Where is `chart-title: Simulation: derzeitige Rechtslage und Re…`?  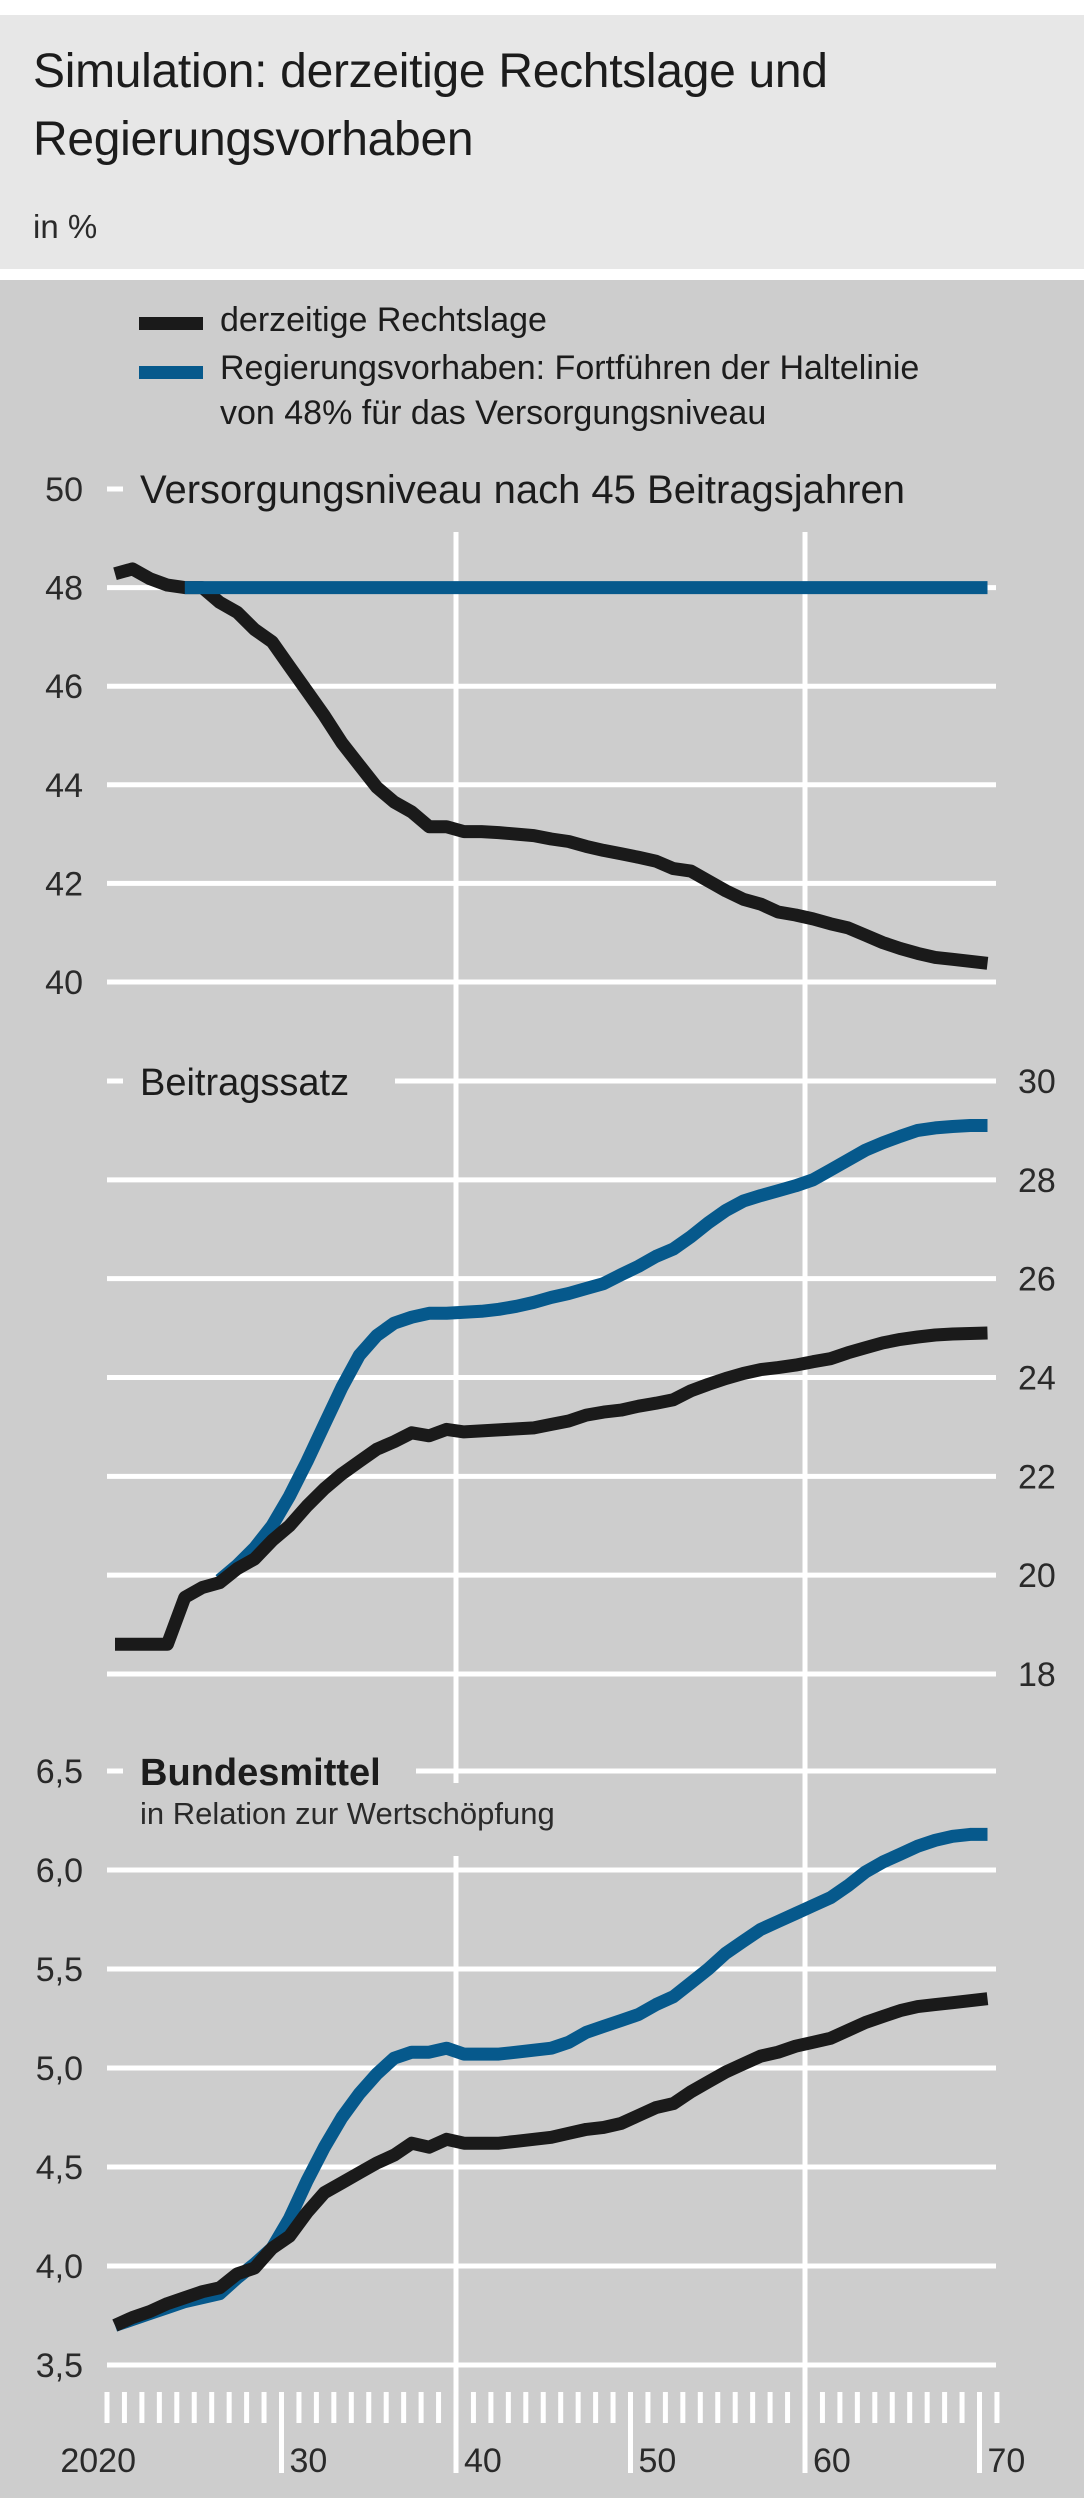
chart-title: Simulation: derzeitige Rechtslage und Re… is located at coordinates (430, 105).